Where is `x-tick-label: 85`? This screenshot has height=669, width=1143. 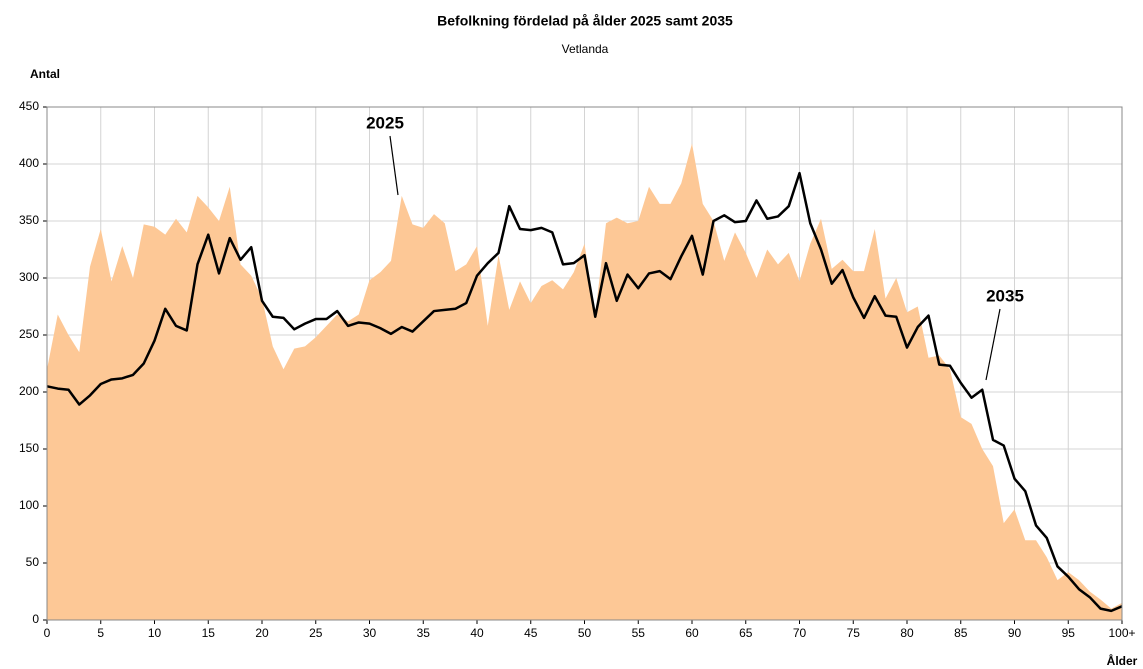 x-tick-label: 85 is located at coordinates (961, 633).